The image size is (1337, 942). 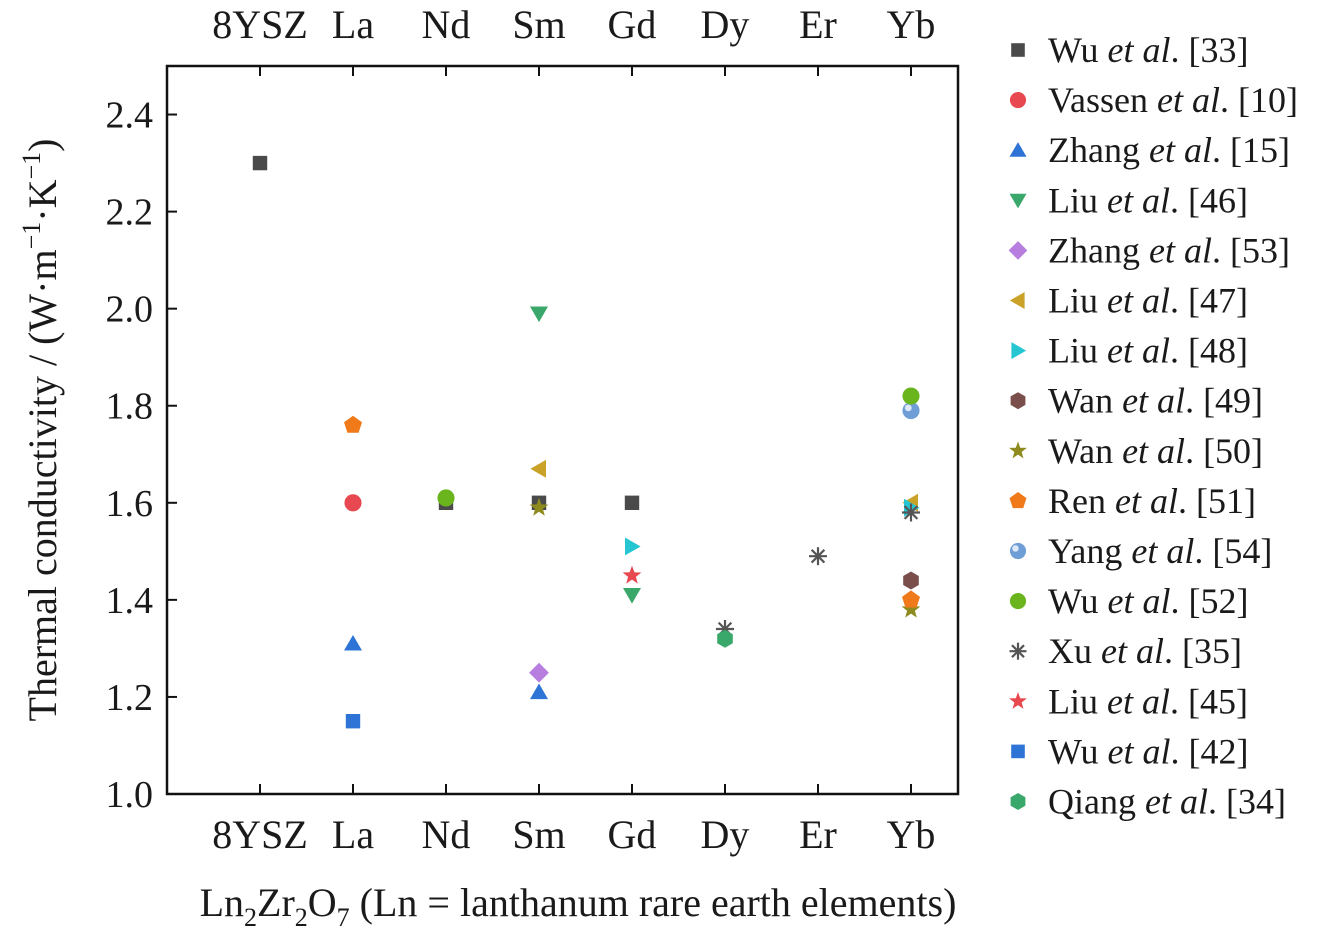 What do you see at coordinates (1167, 802) in the screenshot?
I see `legend-label: Qiang et al. [34]` at bounding box center [1167, 802].